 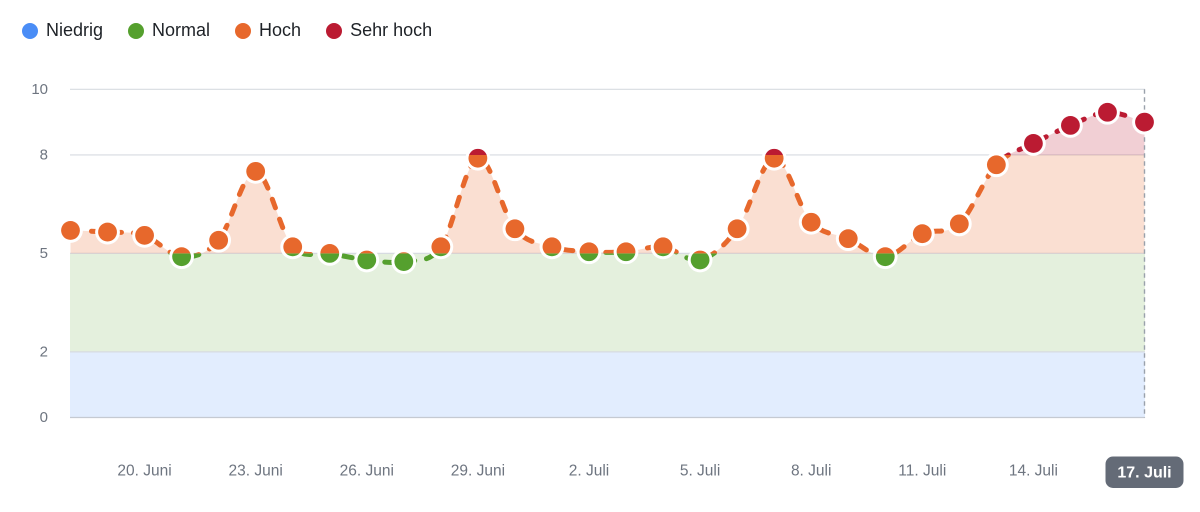 What do you see at coordinates (334, 30) in the screenshot?
I see `legend-dot-sehr-hoch` at bounding box center [334, 30].